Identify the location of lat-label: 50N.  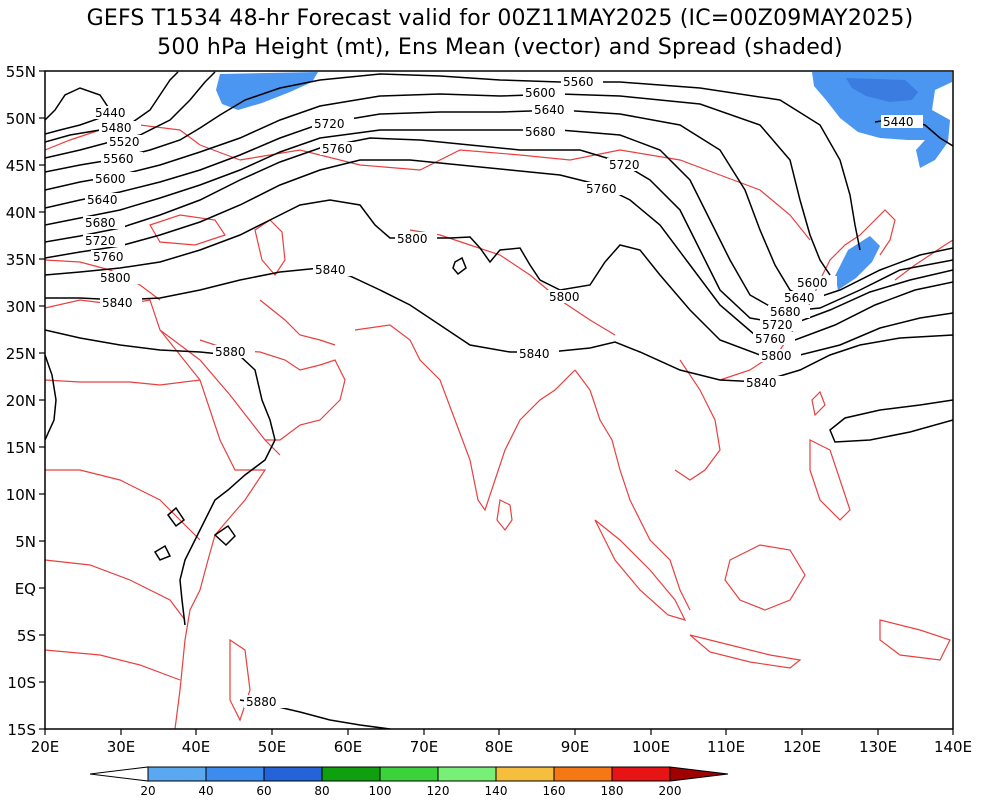
(21, 119).